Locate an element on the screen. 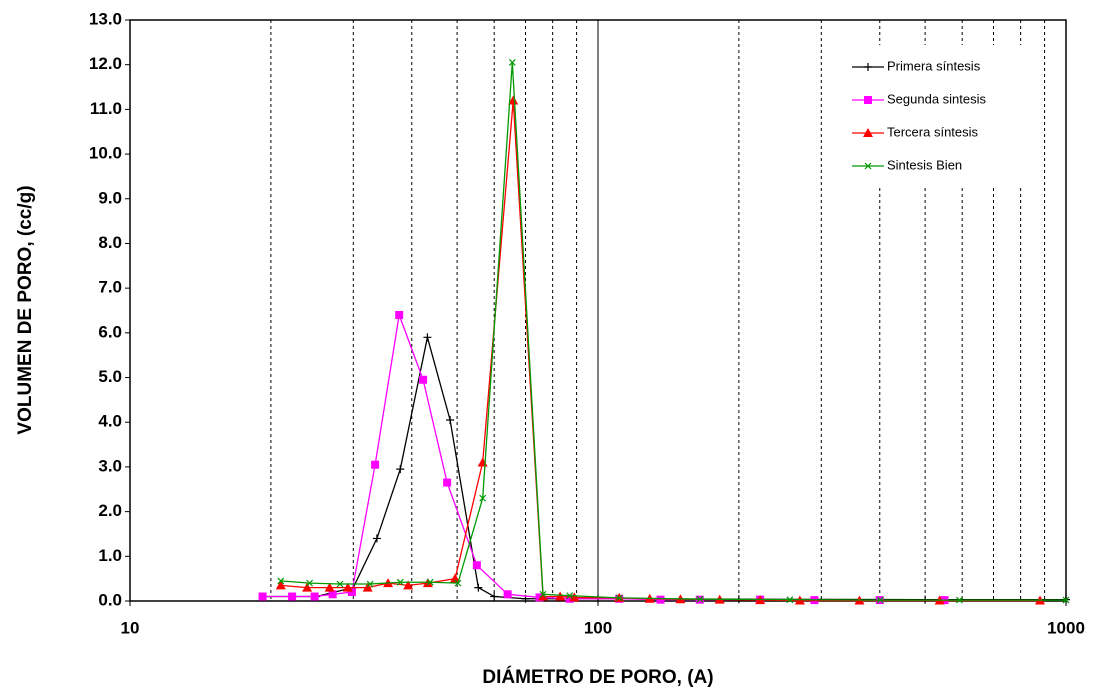  y-tick-label: 12.0 is located at coordinates (105, 63).